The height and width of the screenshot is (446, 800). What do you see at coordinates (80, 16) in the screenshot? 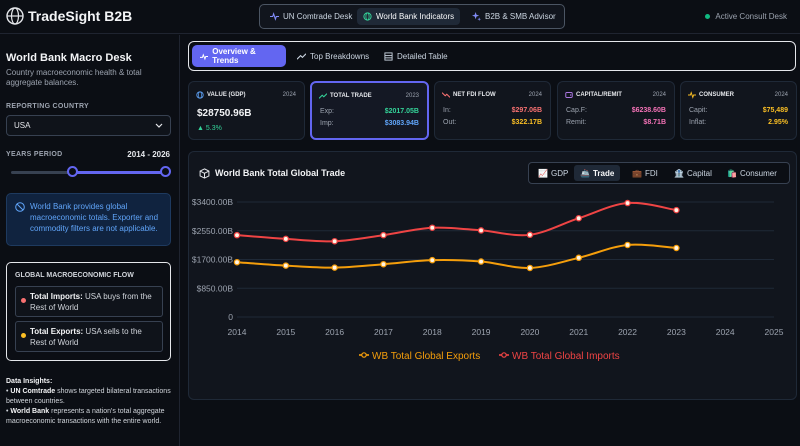
I see `app-title: TradeSight B2B` at bounding box center [80, 16].